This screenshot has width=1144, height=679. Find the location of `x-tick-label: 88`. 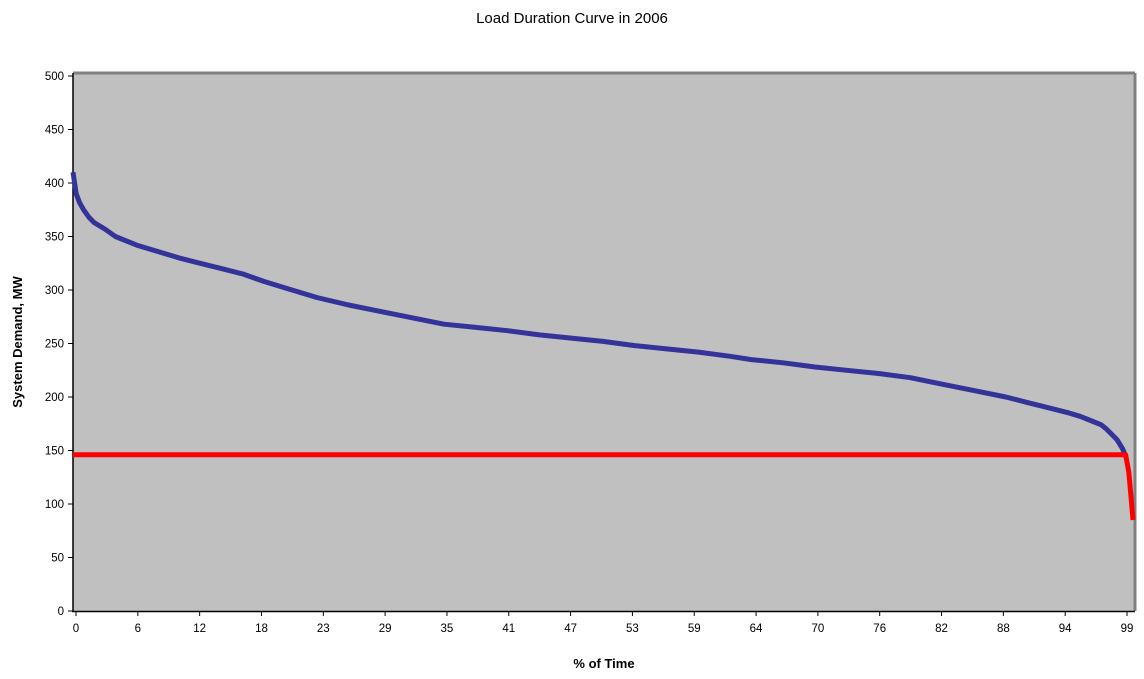

x-tick-label: 88 is located at coordinates (1003, 629).